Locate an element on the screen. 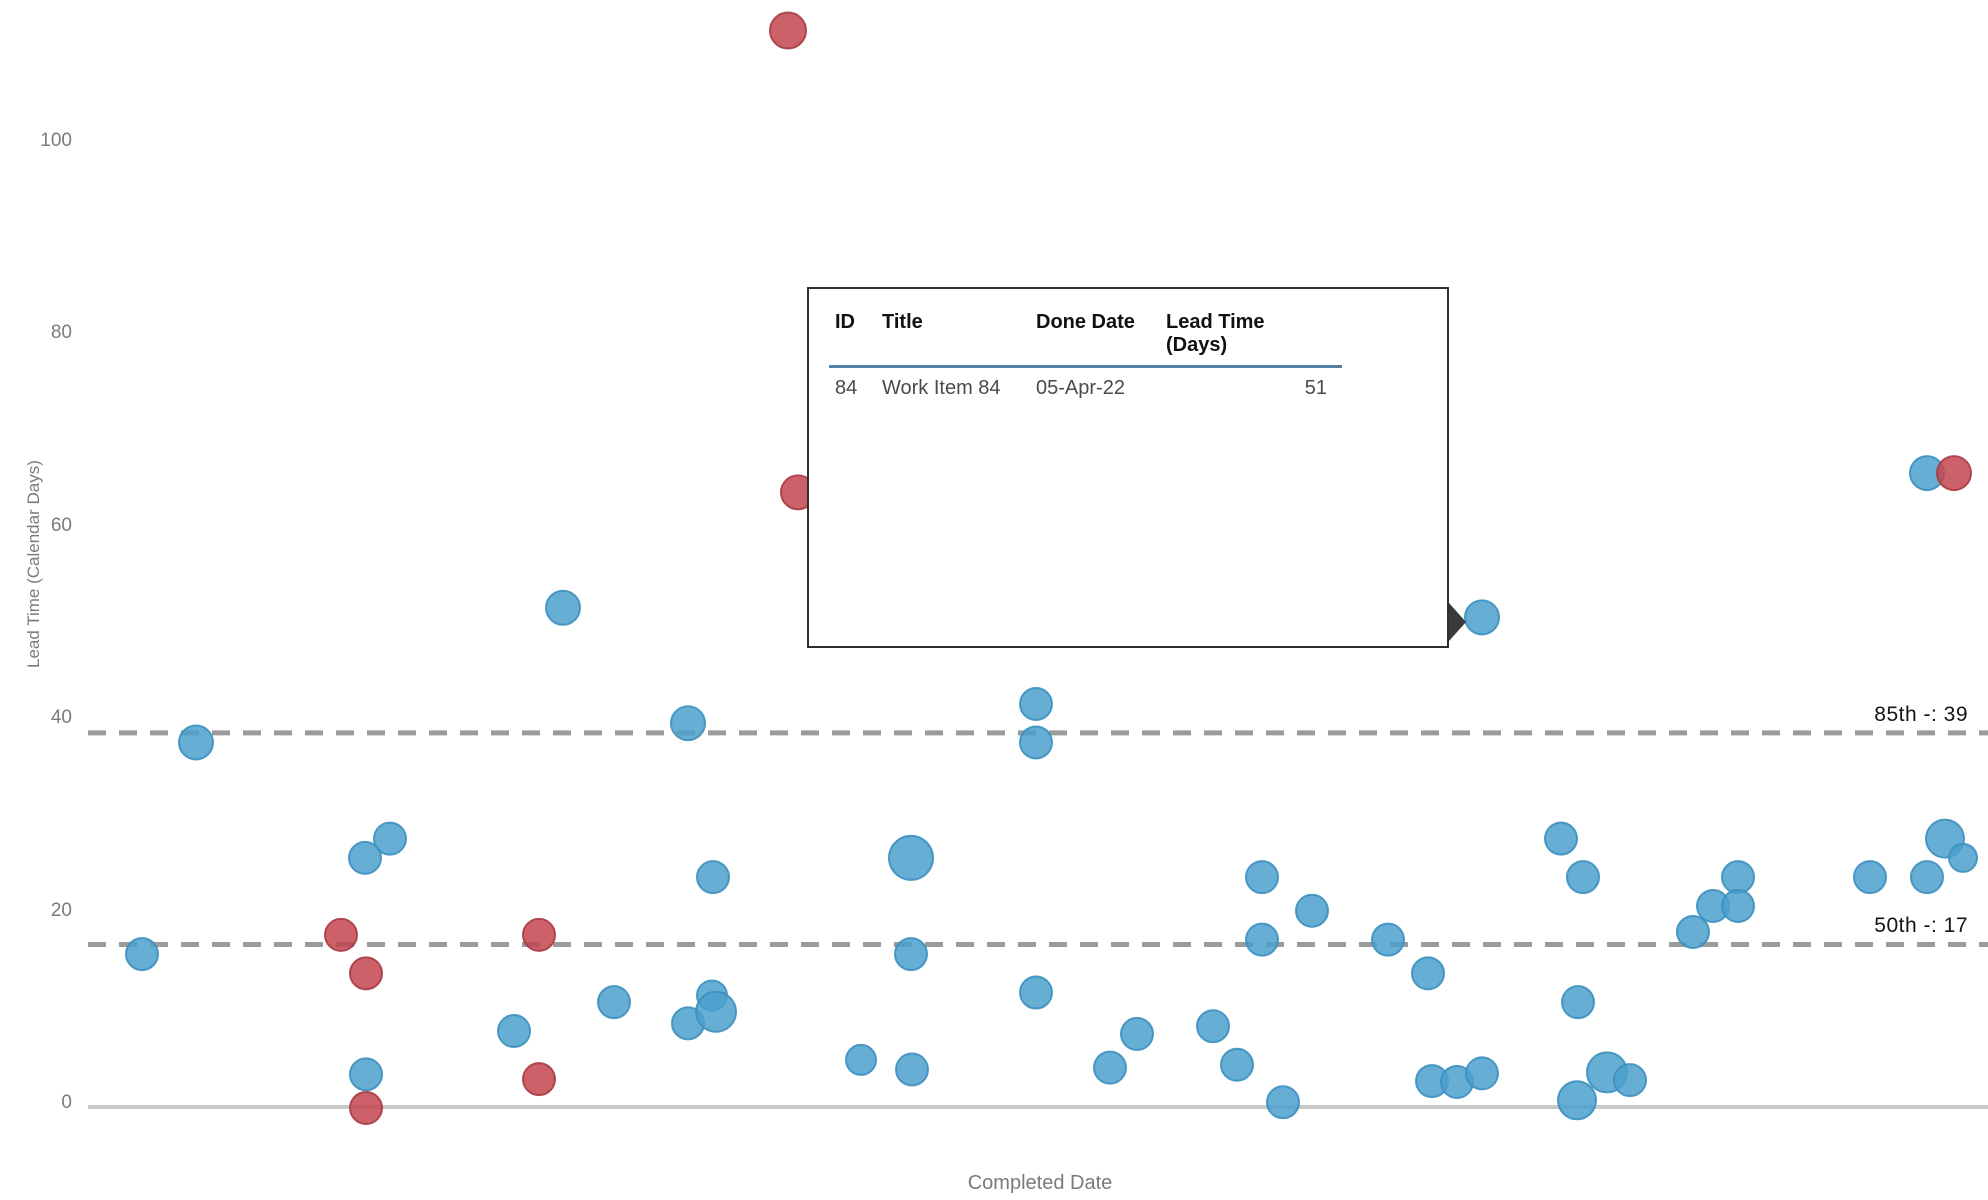 The height and width of the screenshot is (1200, 1988). percentile-label: 50th -: 17 is located at coordinates (1921, 926).